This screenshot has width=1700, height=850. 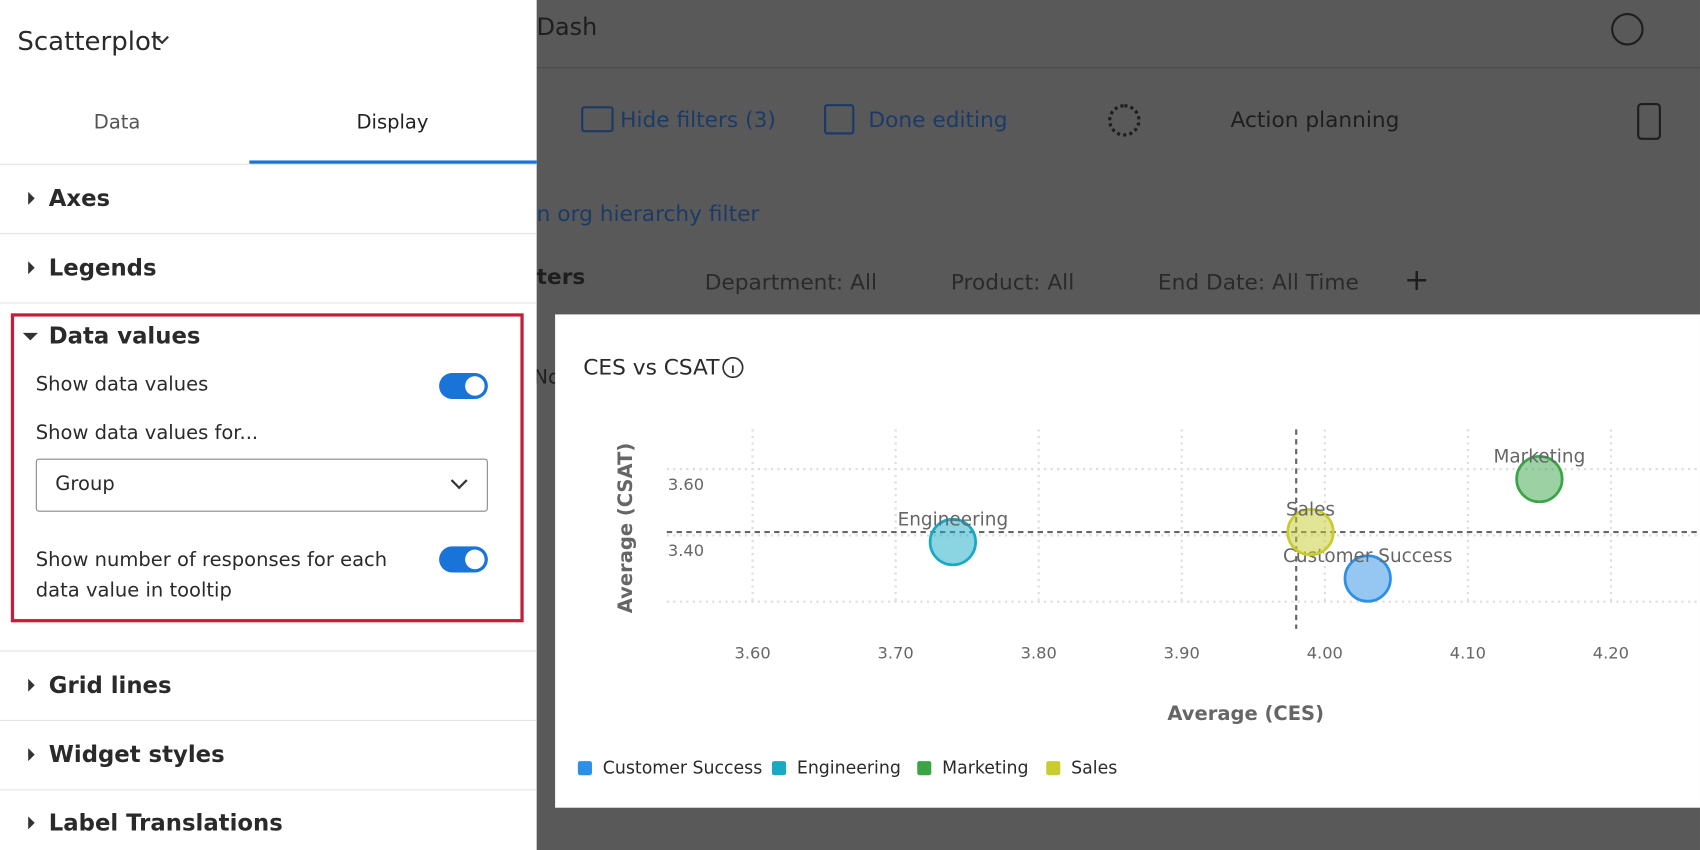 I want to click on section-header: Data values, so click(x=124, y=336).